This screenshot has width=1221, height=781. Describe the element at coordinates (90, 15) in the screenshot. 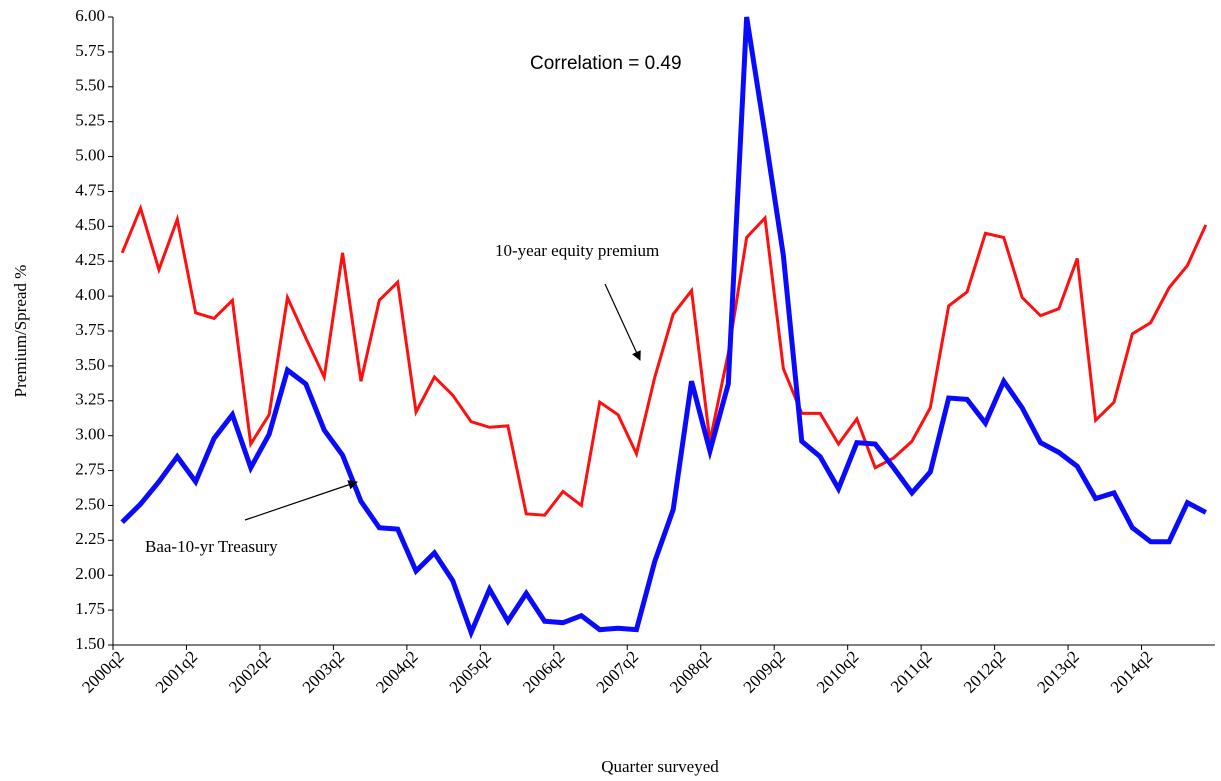

I see `y-tick-label: 6.00` at that location.